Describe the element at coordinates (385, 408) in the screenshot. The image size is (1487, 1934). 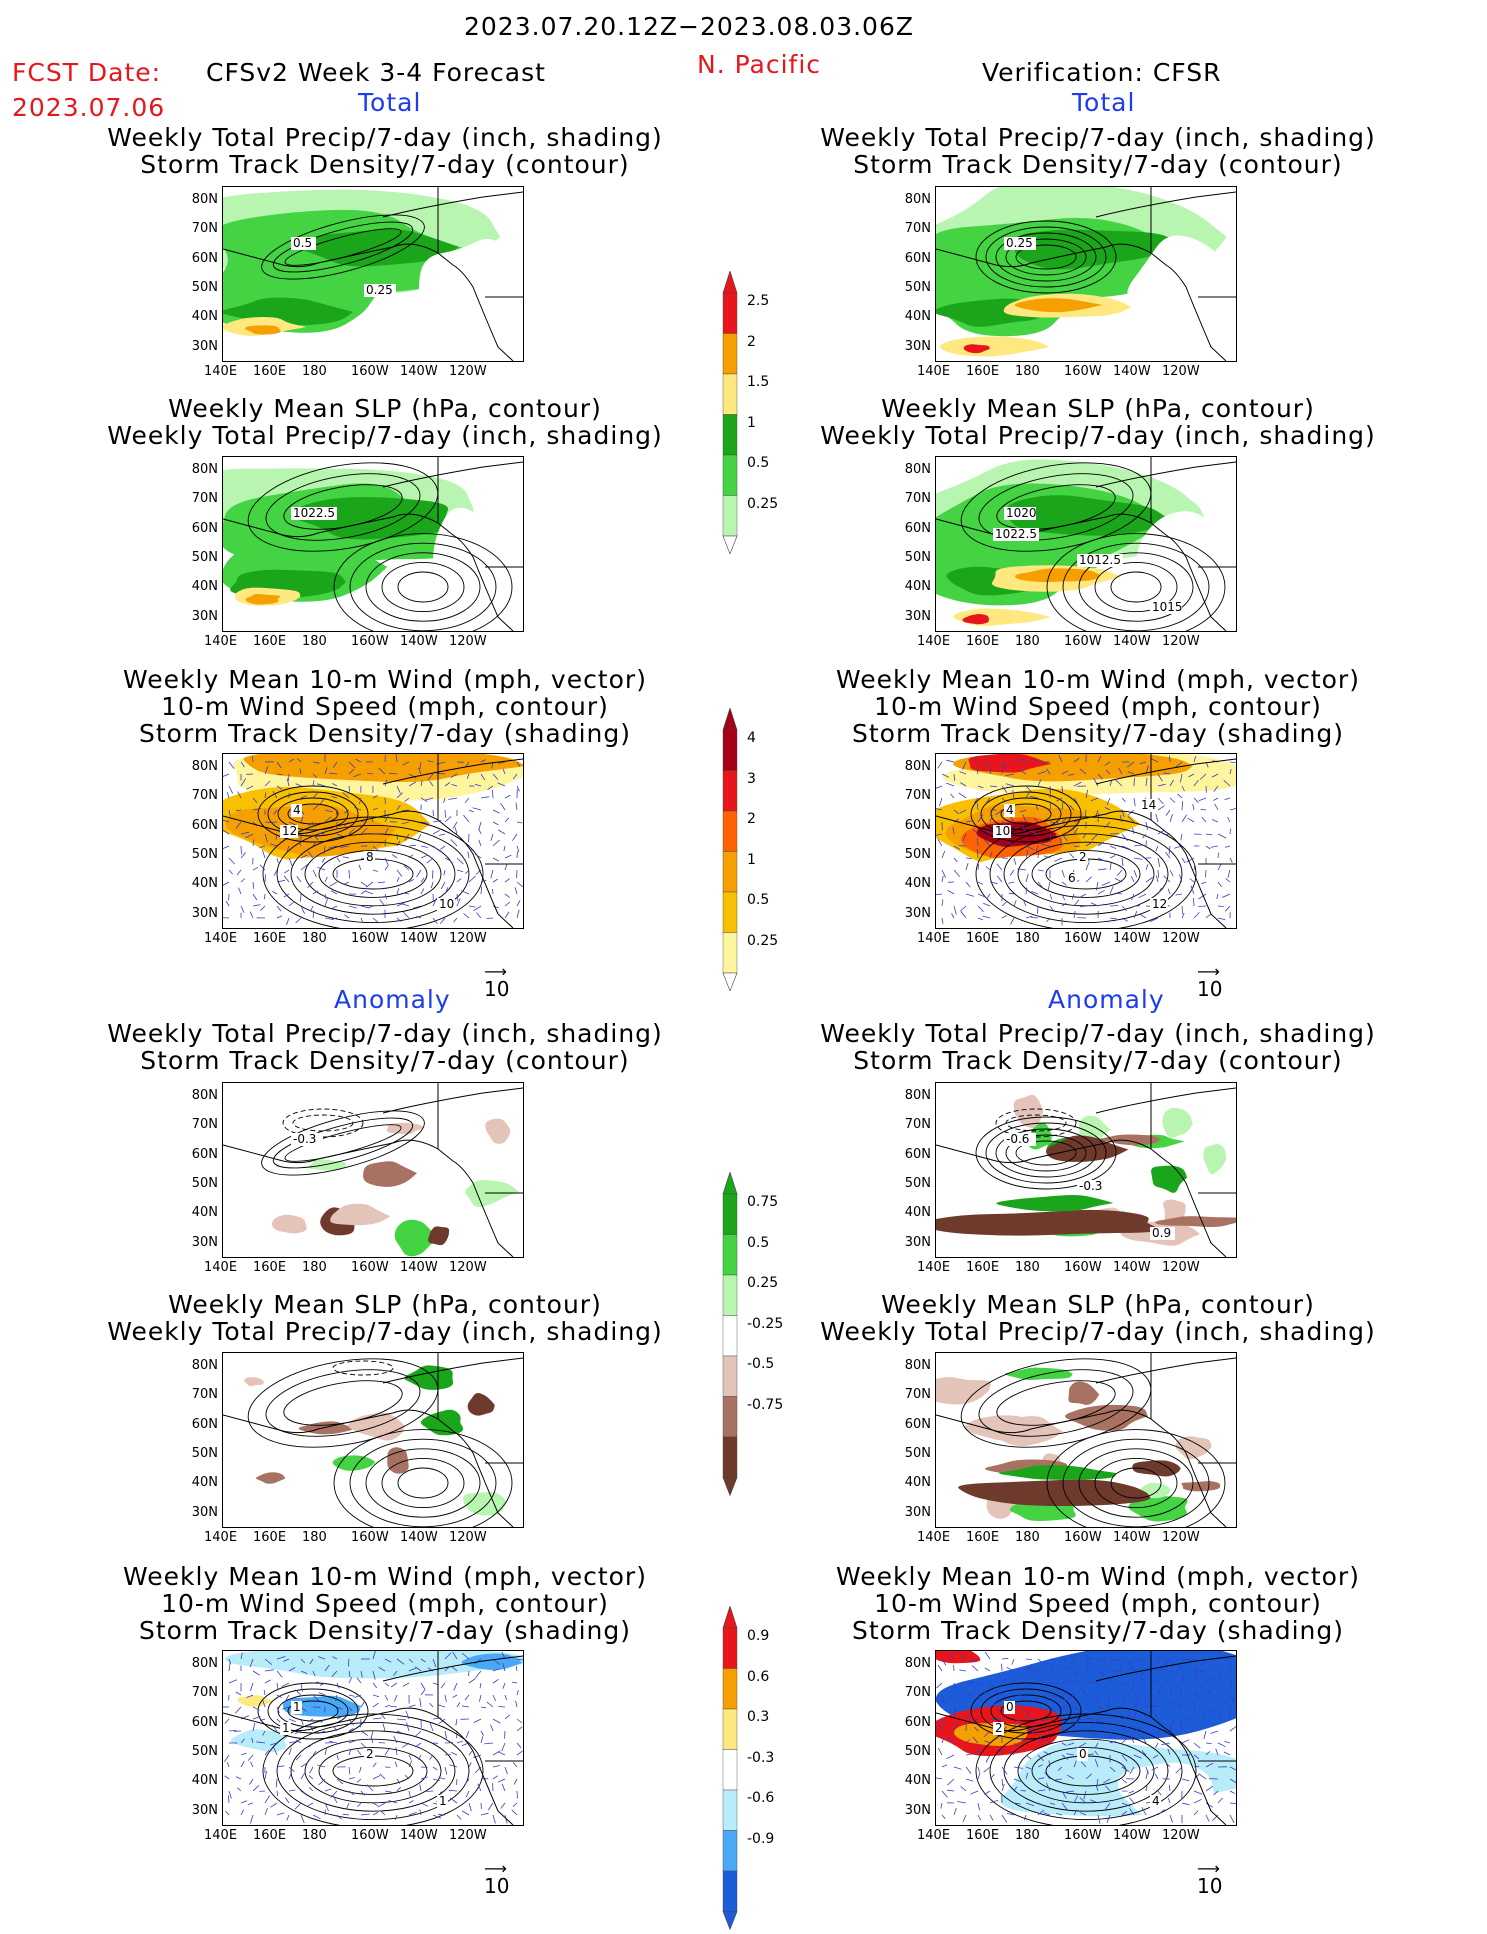
I see `panel-title-line: Weekly Mean SLP (hPa, contour)` at that location.